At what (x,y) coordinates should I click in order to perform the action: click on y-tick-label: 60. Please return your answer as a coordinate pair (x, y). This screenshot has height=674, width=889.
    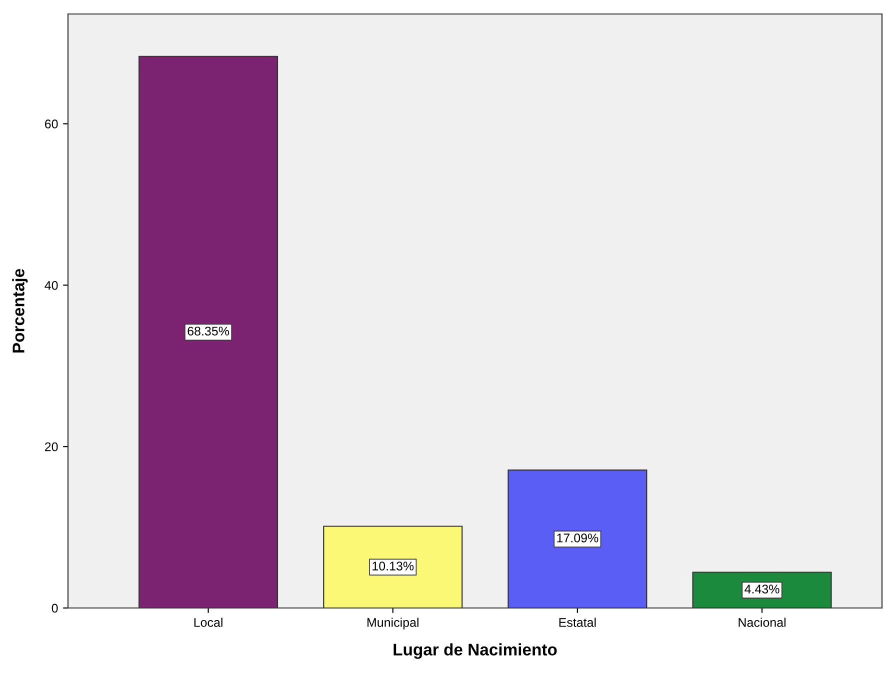
    Looking at the image, I should click on (51, 124).